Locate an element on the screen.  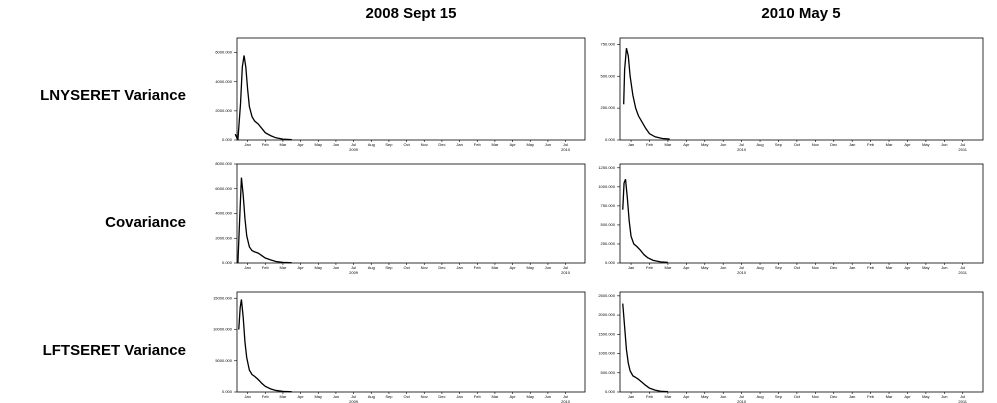
row-label: LFTSERET Variance is located at coordinates (114, 350).